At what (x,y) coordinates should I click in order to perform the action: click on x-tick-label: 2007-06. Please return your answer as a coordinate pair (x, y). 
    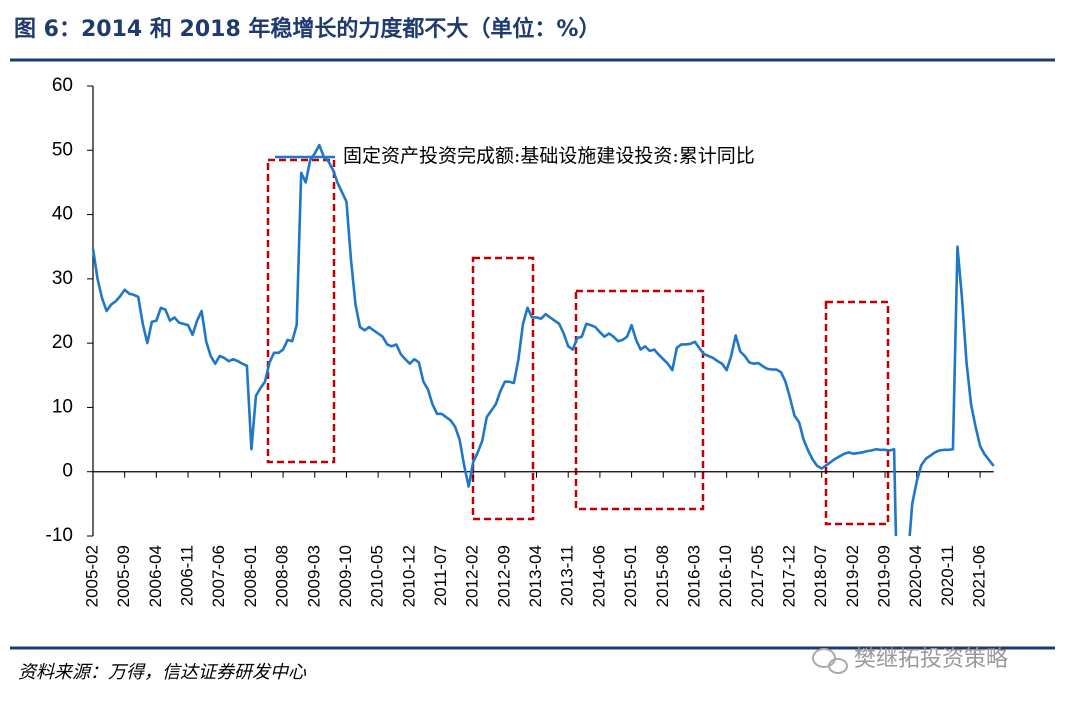
    Looking at the image, I should click on (218, 576).